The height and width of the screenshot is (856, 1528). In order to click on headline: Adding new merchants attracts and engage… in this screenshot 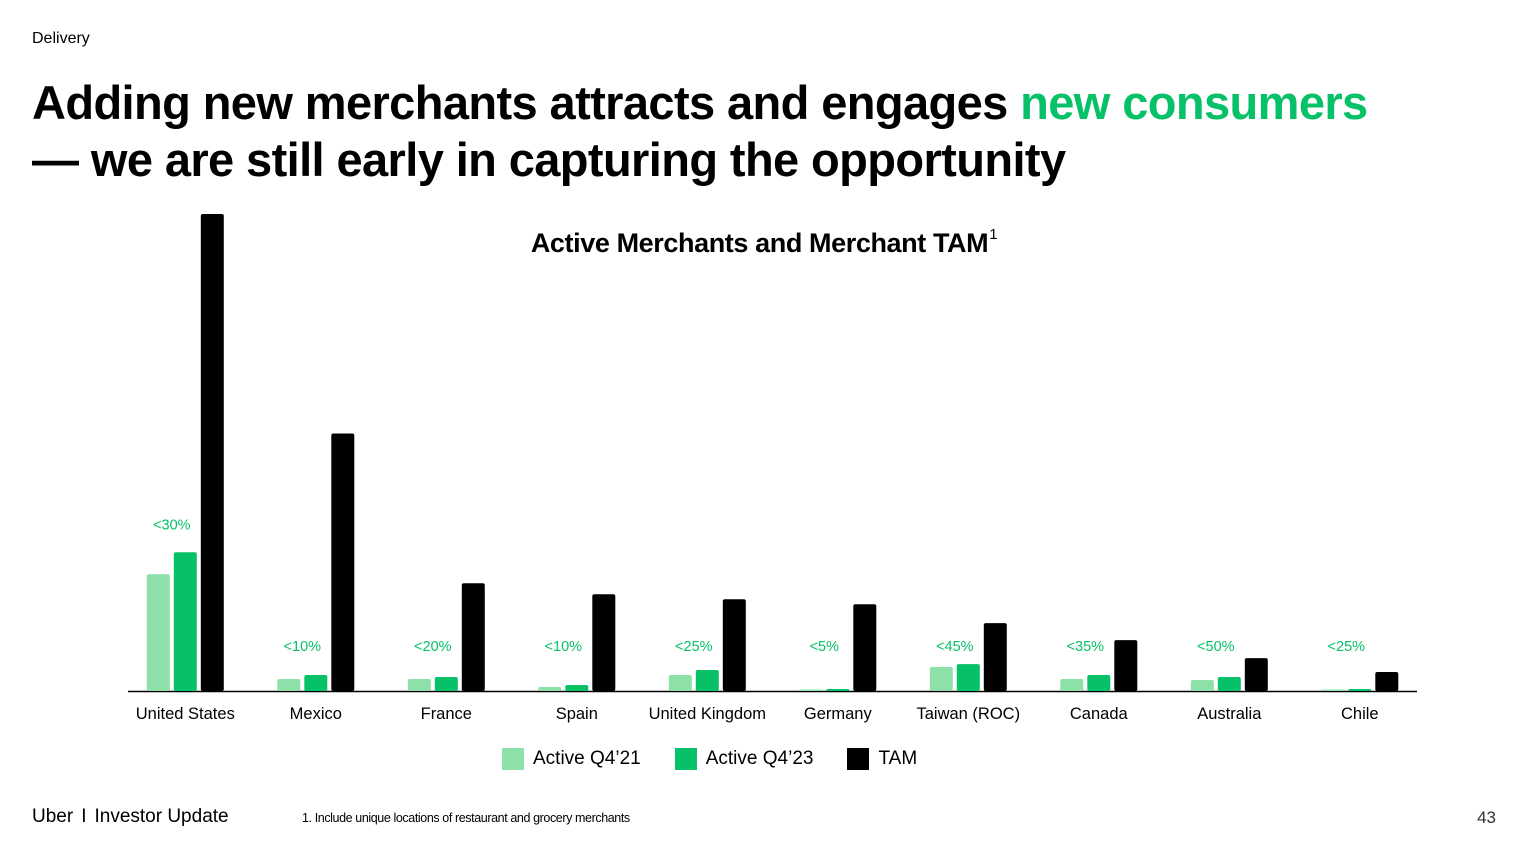, I will do `click(767, 131)`.